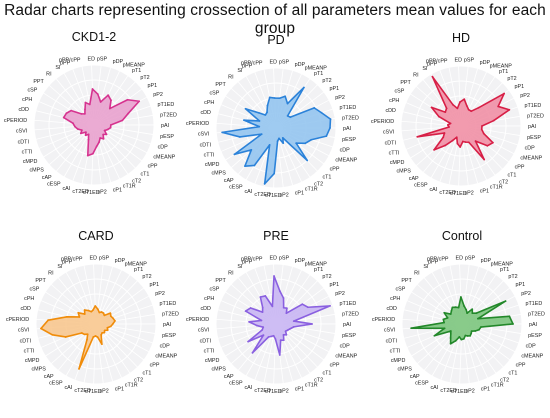 The height and width of the screenshot is (418, 550). What do you see at coordinates (446, 108) in the screenshot?
I see `radar-point-ri` at bounding box center [446, 108].